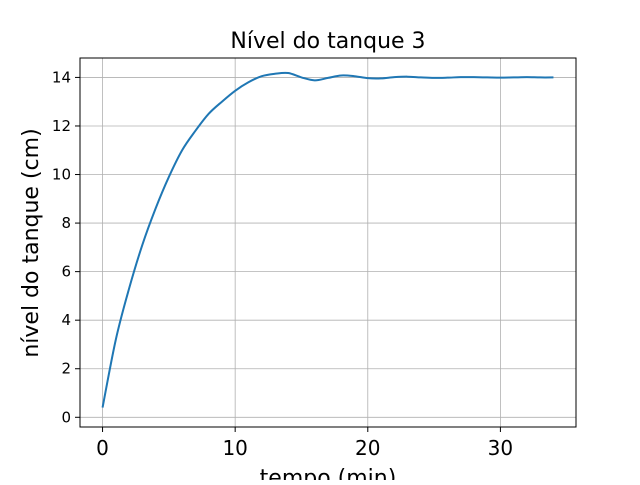  What do you see at coordinates (328, 473) in the screenshot?
I see `x-axis-label: tempo (min)` at bounding box center [328, 473].